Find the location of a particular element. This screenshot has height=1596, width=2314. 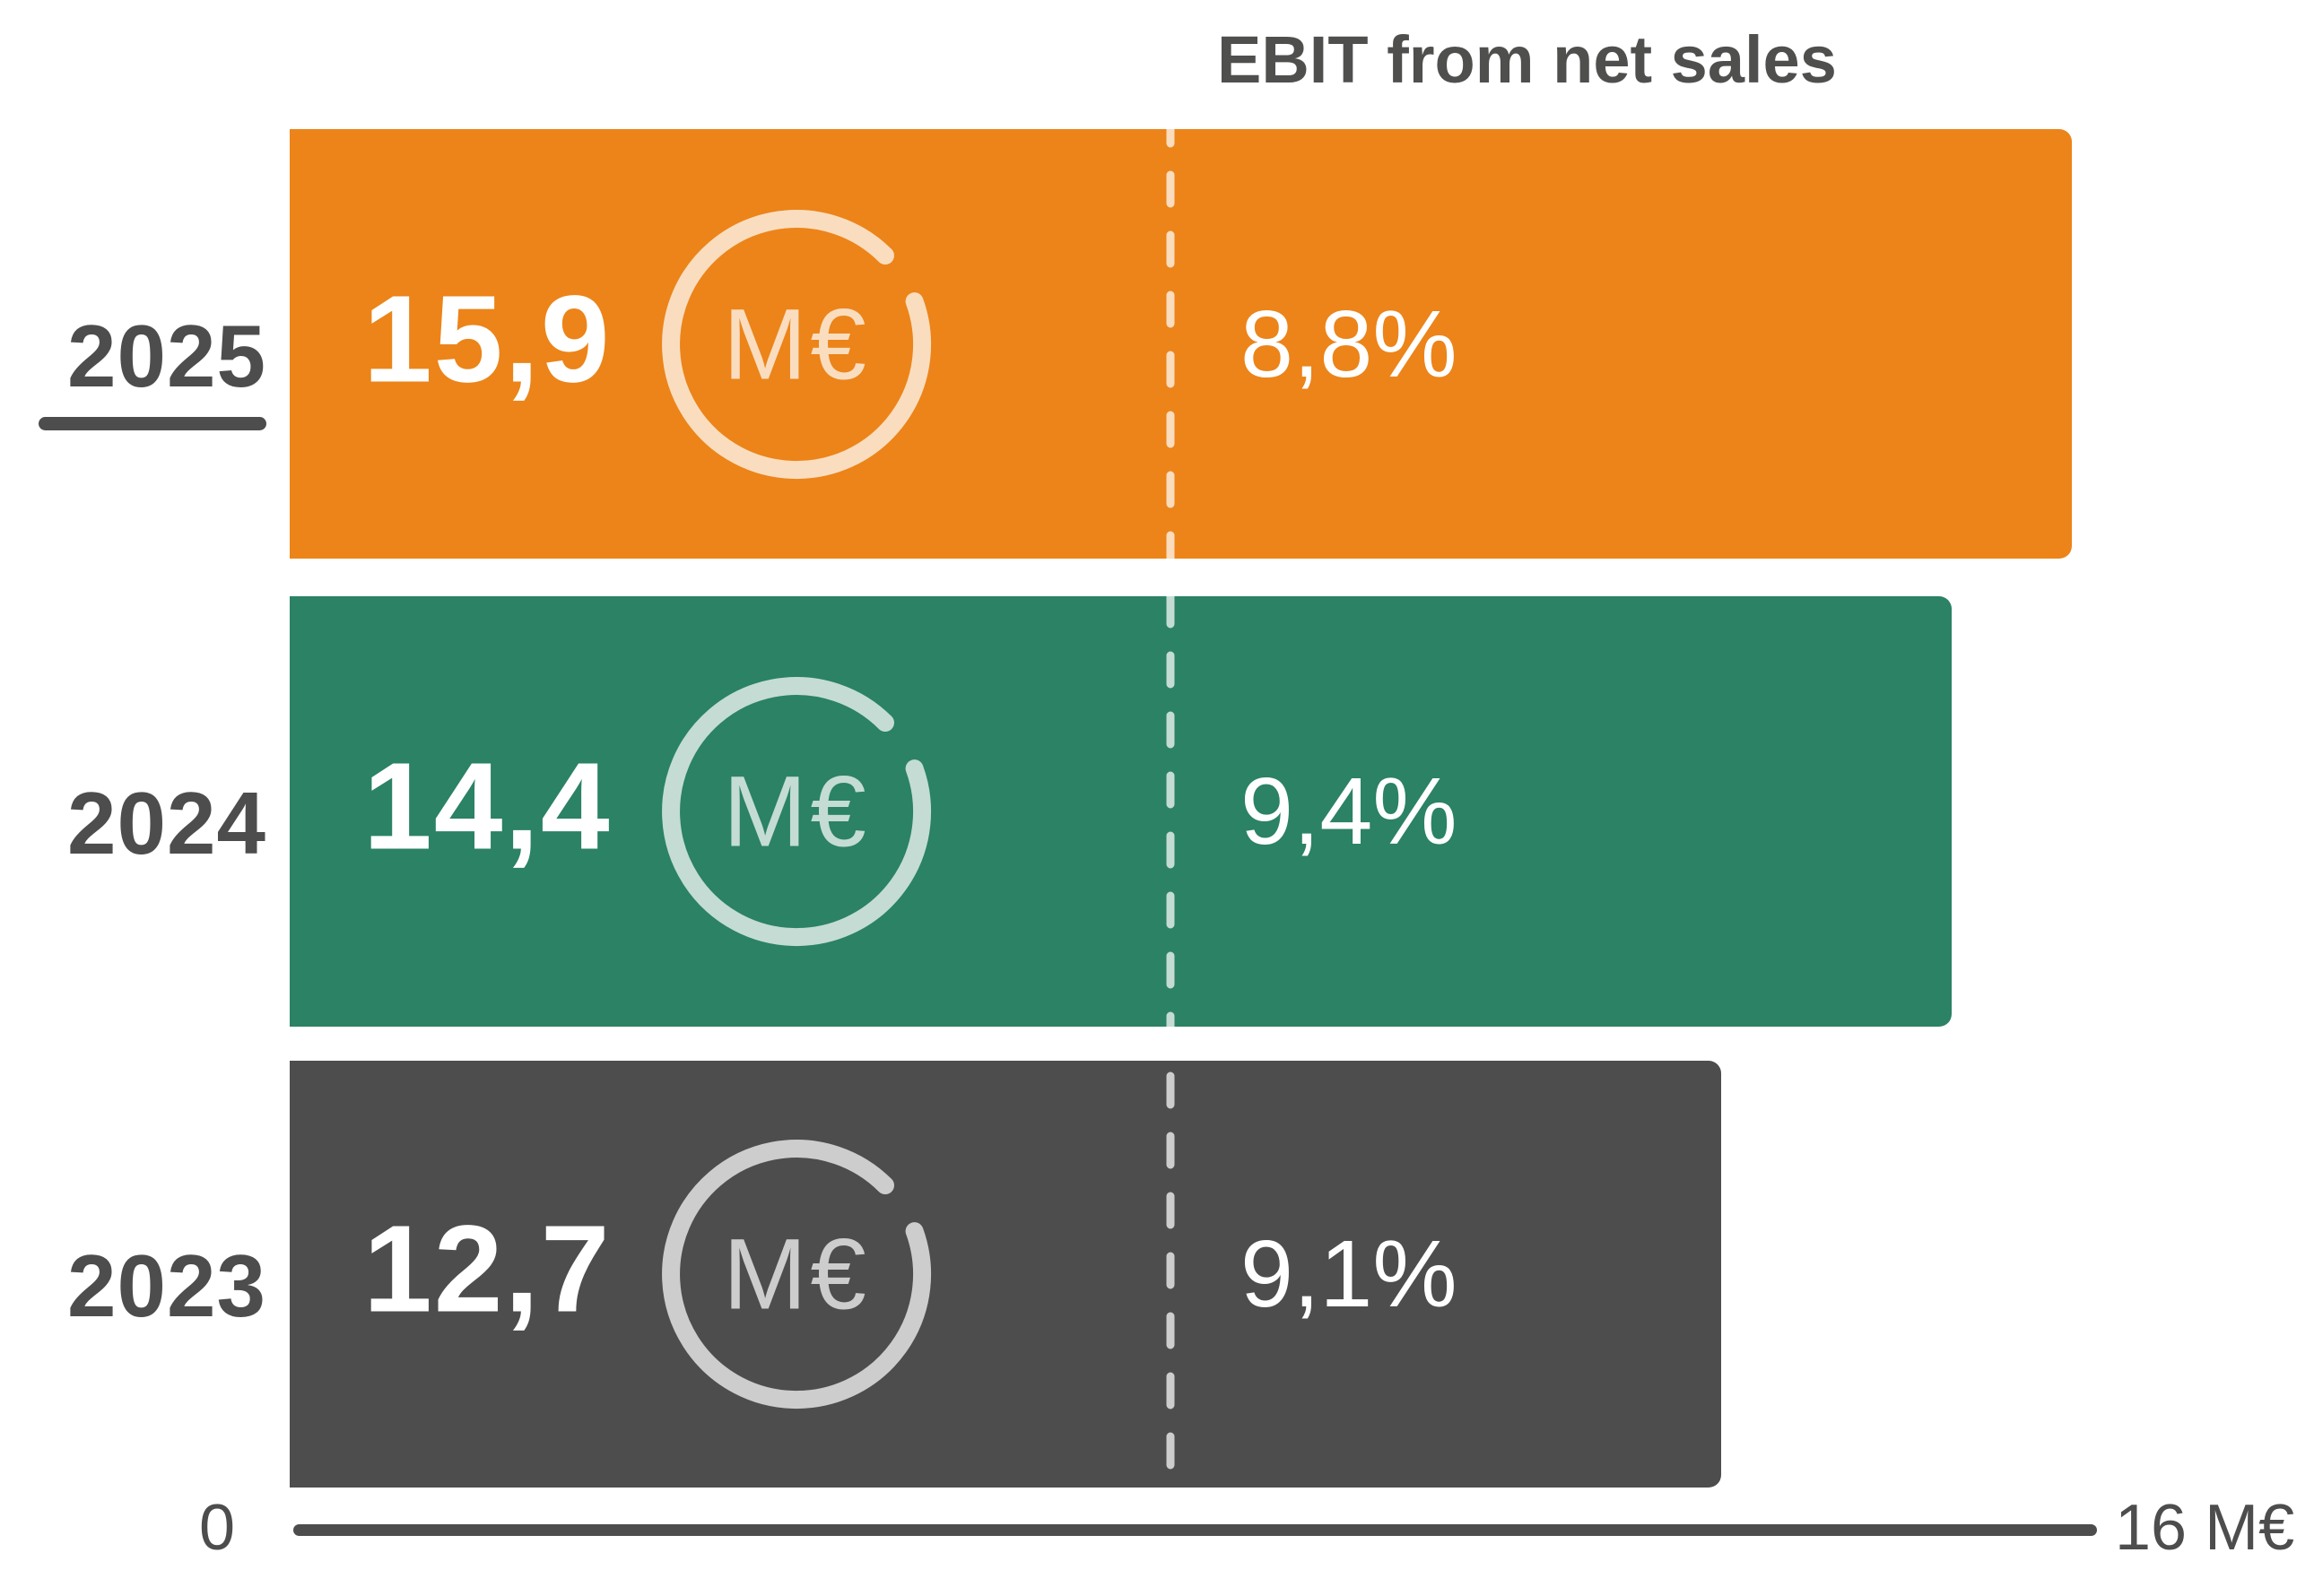

ebit-percent-label: 9,4% is located at coordinates (1348, 812).